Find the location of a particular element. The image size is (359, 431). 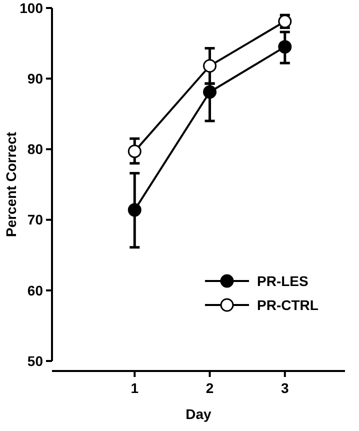

y-tick-label: 90 is located at coordinates (35, 78).